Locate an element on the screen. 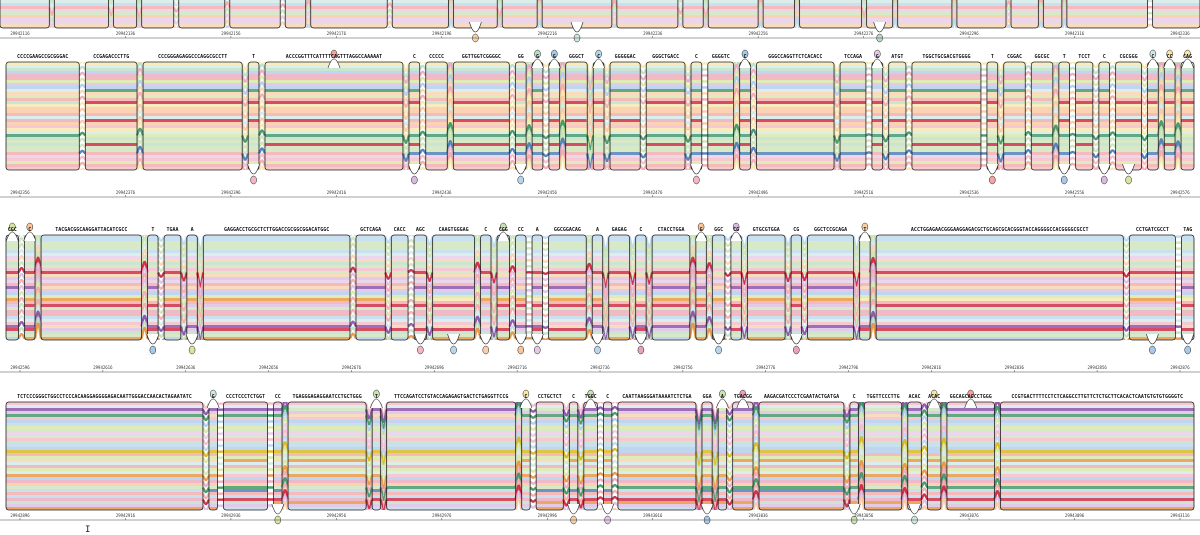 The image size is (1200, 535). sequence-node: CTACCTGGA is located at coordinates (671, 284).